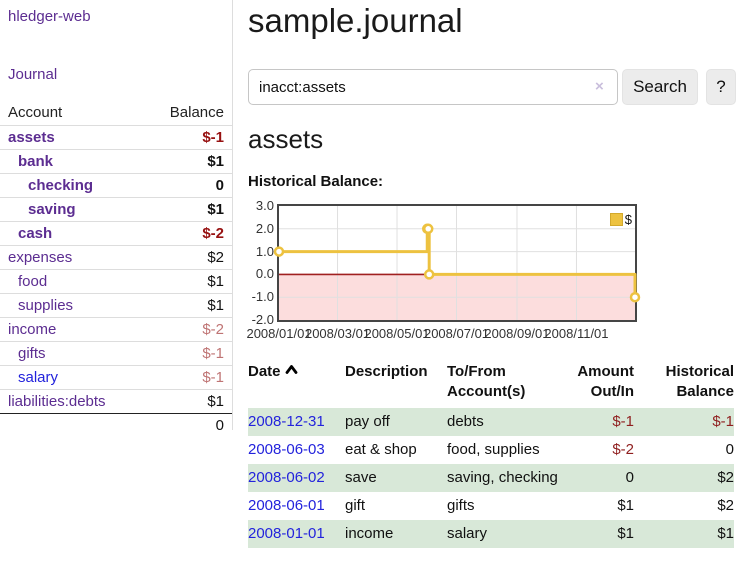  What do you see at coordinates (31, 137) in the screenshot?
I see `account-link: assets` at bounding box center [31, 137].